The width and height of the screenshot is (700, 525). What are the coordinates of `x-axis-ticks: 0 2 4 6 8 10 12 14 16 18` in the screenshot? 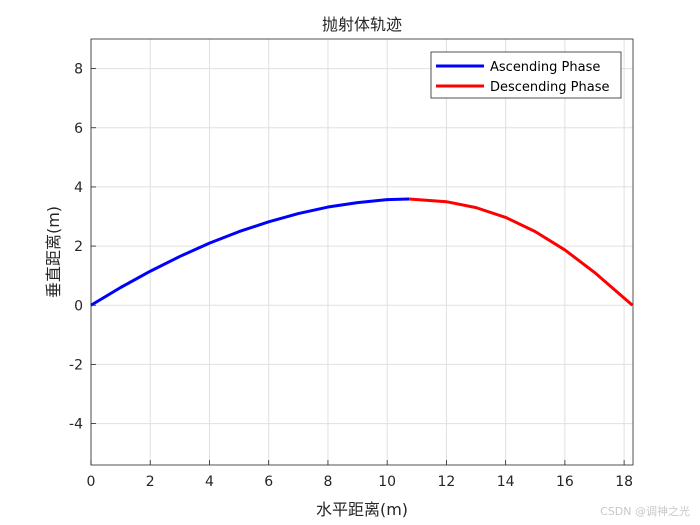 It's located at (360, 475).